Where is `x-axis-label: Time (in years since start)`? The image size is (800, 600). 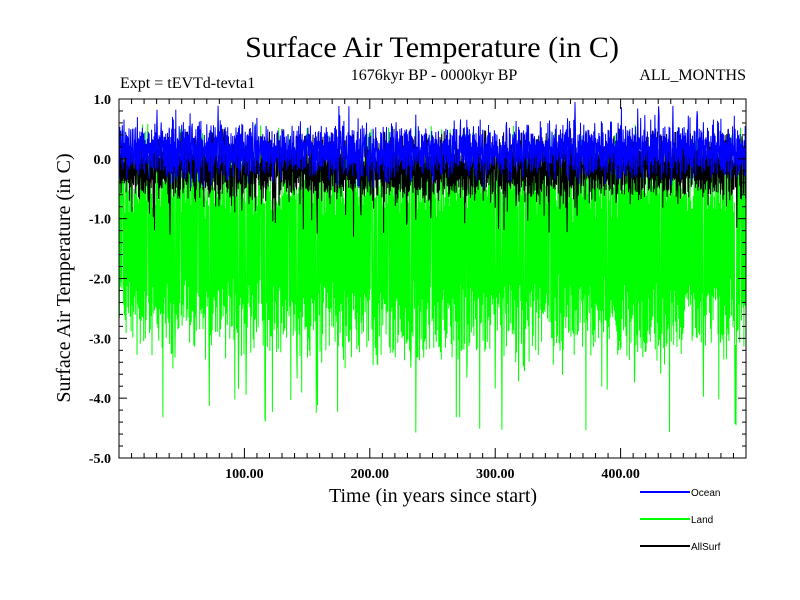 x-axis-label: Time (in years since start) is located at coordinates (433, 496).